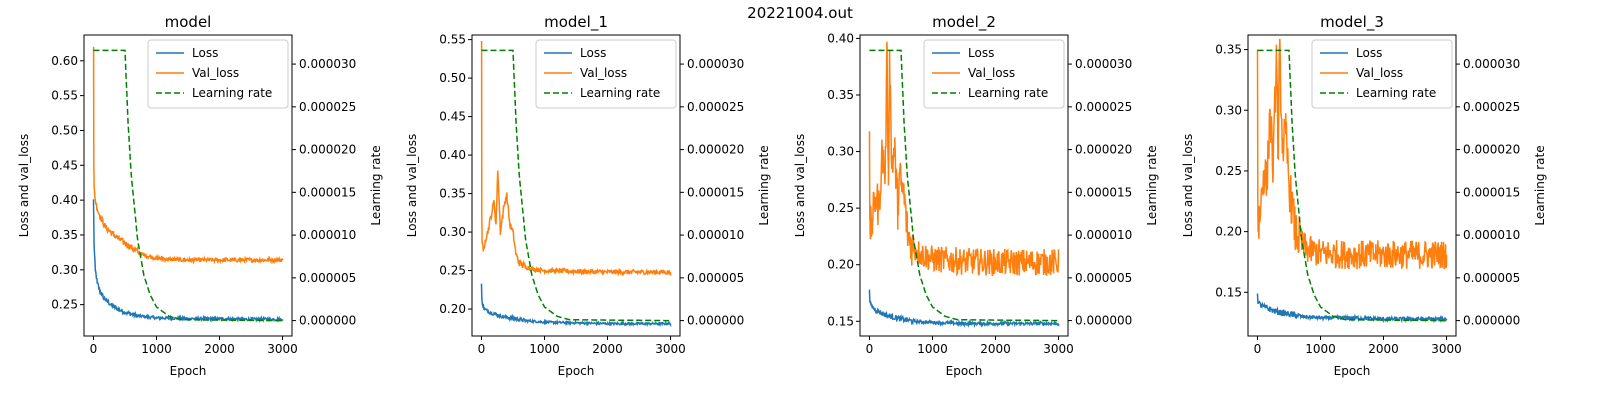 The height and width of the screenshot is (400, 1600). Describe the element at coordinates (840, 321) in the screenshot. I see `y-tick-label: 0.15` at that location.